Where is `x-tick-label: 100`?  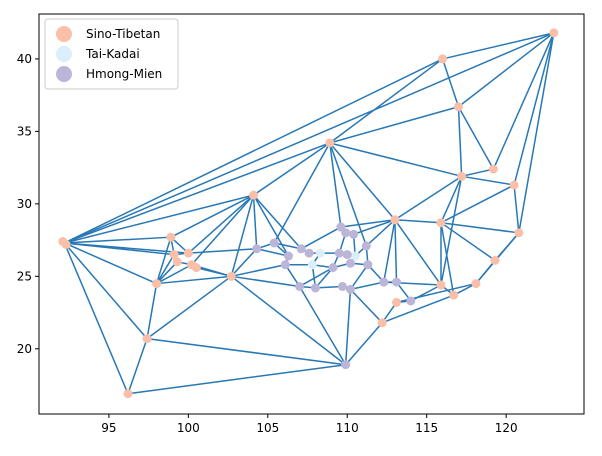 x-tick-label: 100 is located at coordinates (188, 428).